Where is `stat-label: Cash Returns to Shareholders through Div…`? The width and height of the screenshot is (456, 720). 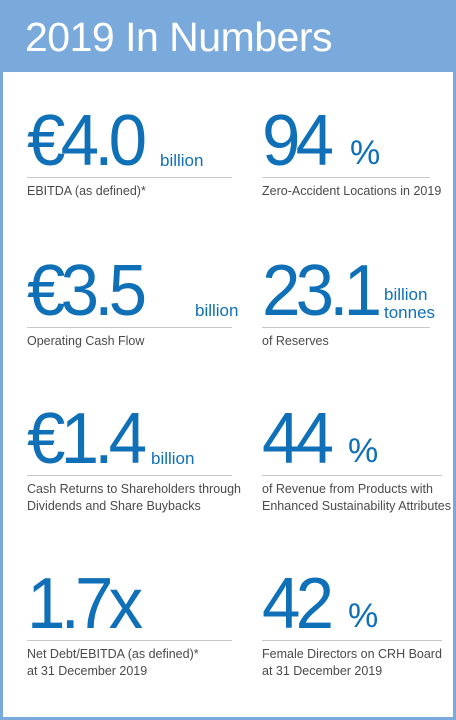
stat-label: Cash Returns to Shareholders through Div… is located at coordinates (134, 497).